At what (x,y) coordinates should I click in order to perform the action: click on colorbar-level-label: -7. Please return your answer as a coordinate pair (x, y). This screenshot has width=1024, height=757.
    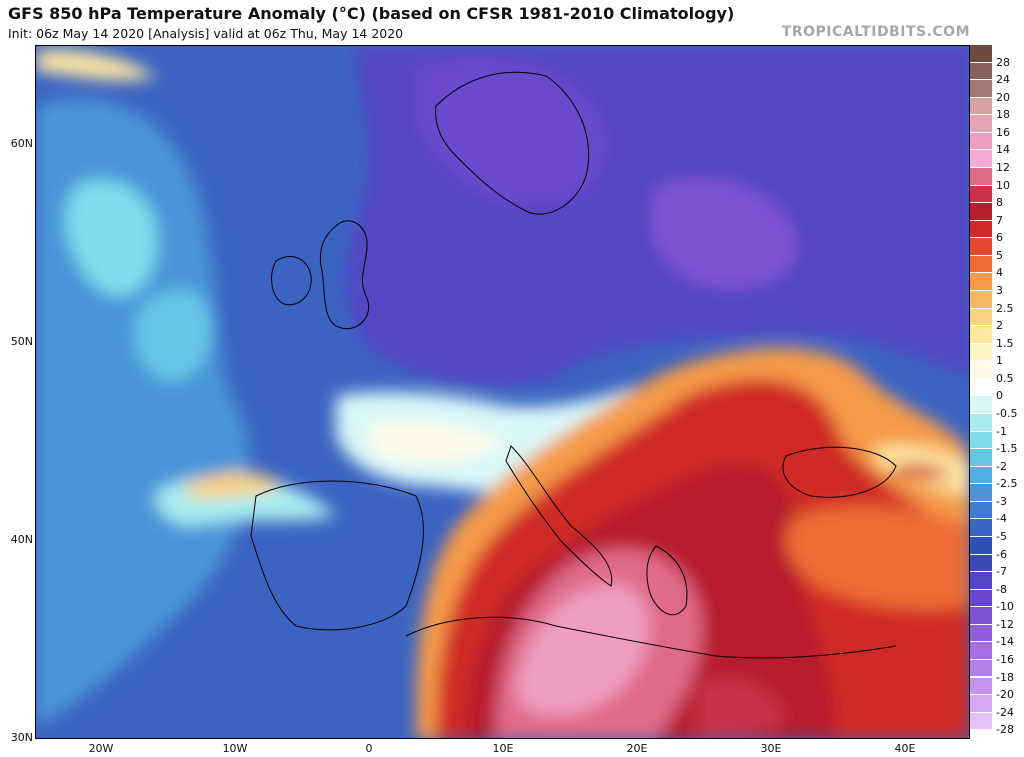
    Looking at the image, I should click on (1001, 572).